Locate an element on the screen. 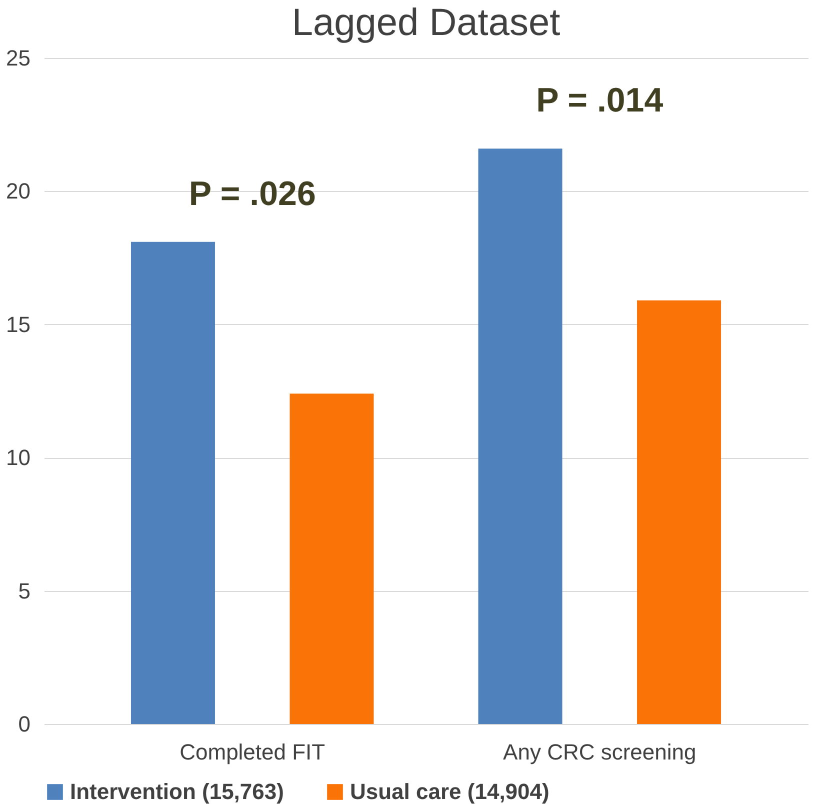 This screenshot has height=808, width=813. y-tick-label: 15 is located at coordinates (18, 324).